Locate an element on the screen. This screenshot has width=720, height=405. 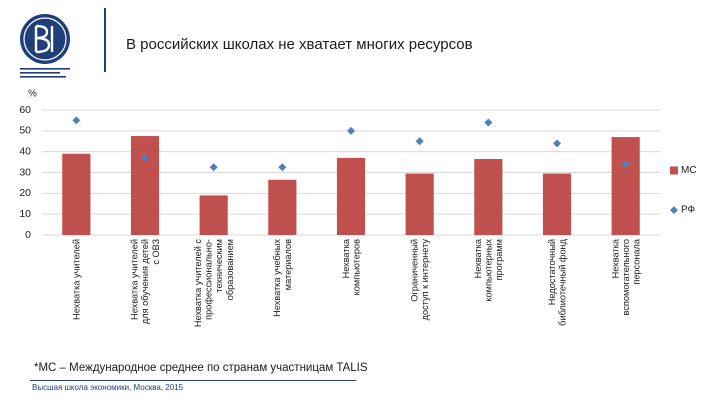
x-tick-label: Нехватка учителей is located at coordinates (77, 279).